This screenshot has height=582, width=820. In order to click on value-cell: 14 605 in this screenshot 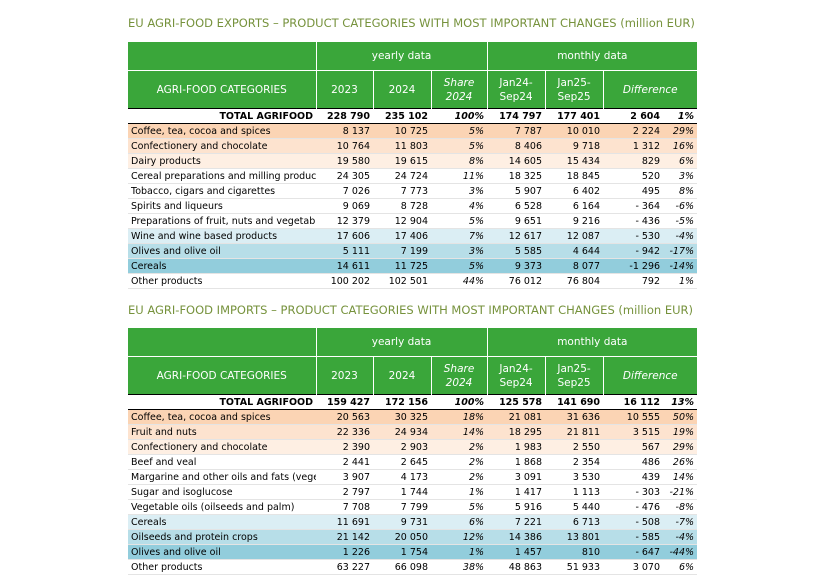, I will do `click(516, 161)`.